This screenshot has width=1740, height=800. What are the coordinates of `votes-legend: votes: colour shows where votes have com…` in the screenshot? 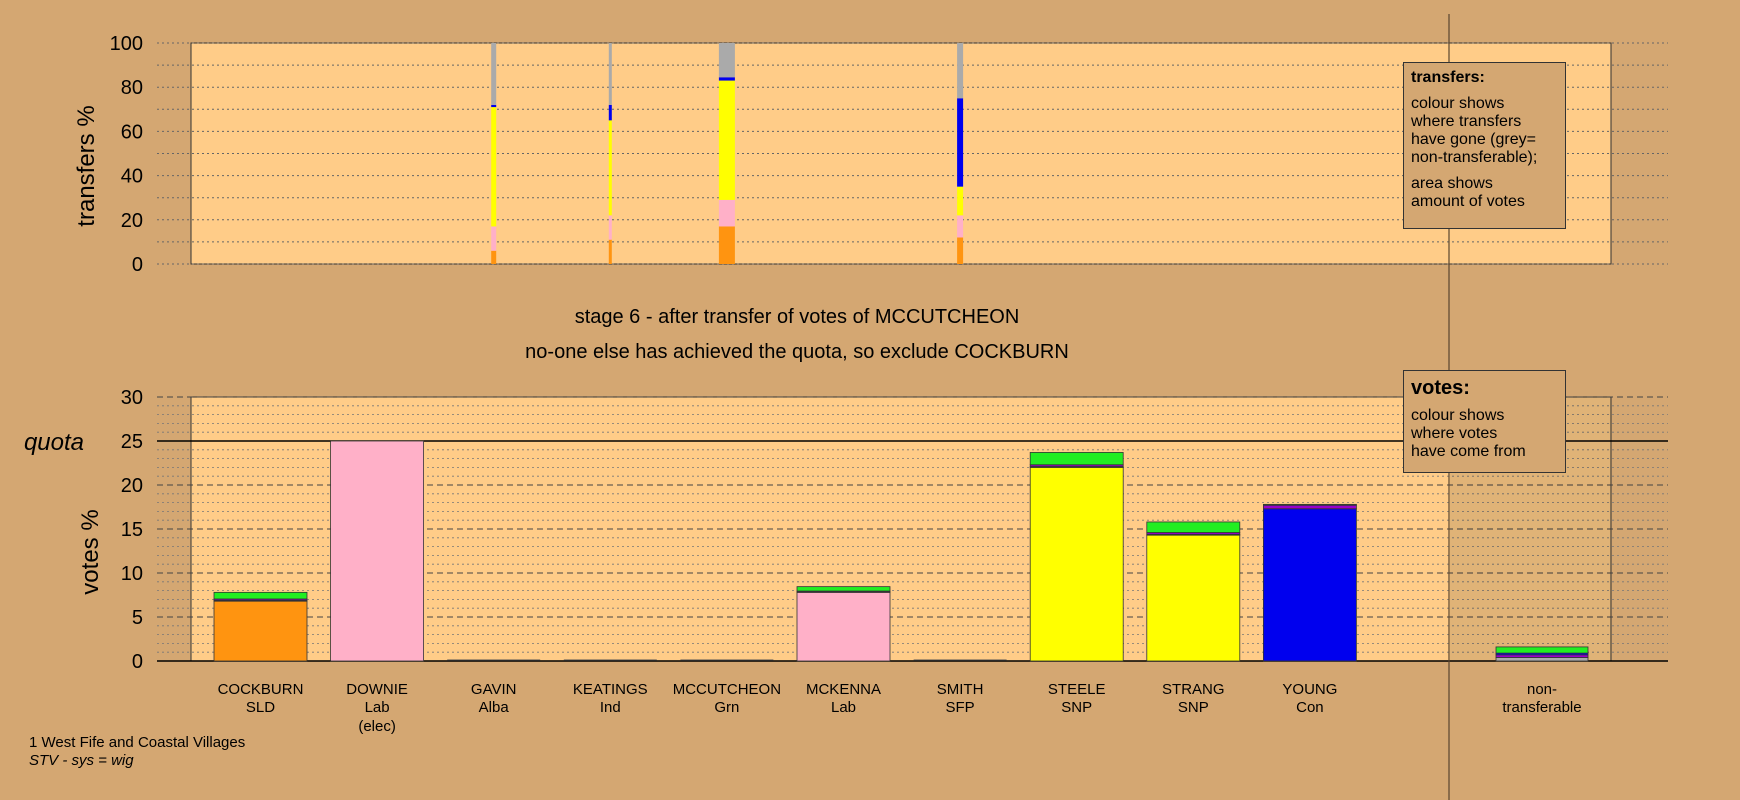 It's located at (1484, 421).